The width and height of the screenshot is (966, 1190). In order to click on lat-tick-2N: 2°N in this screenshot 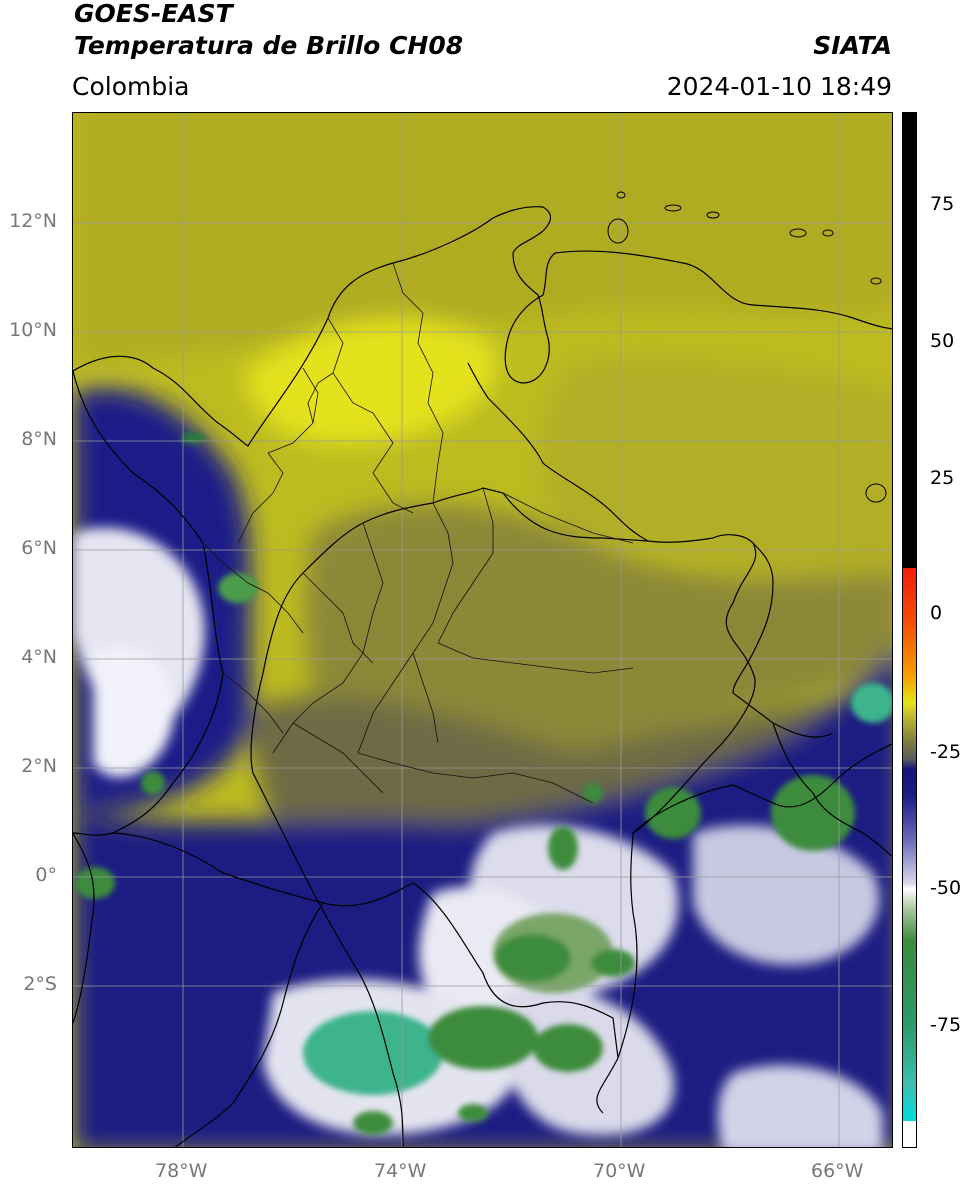, I will do `click(39, 766)`.